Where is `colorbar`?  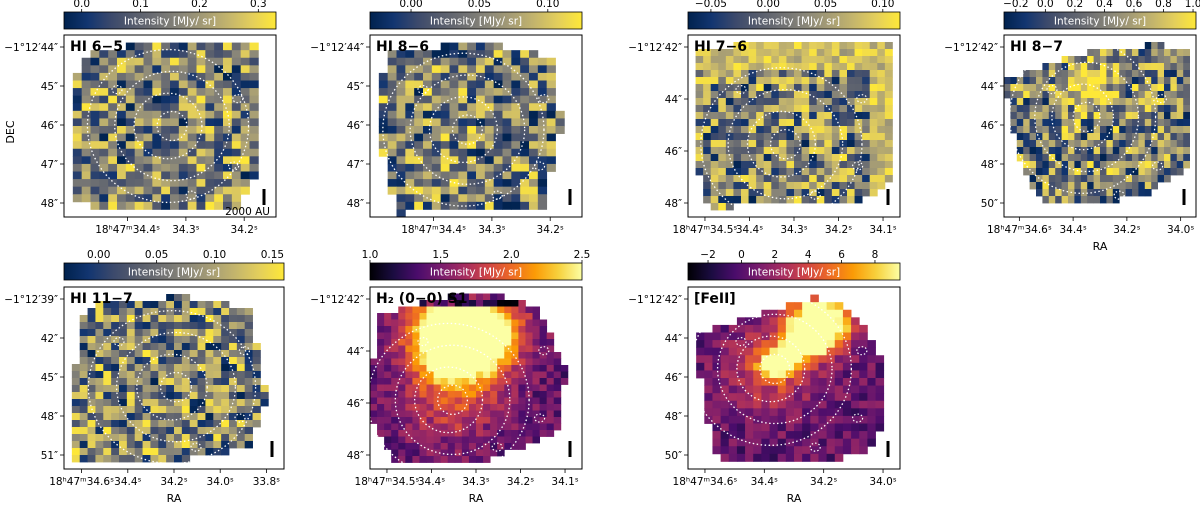 colorbar is located at coordinates (476, 20).